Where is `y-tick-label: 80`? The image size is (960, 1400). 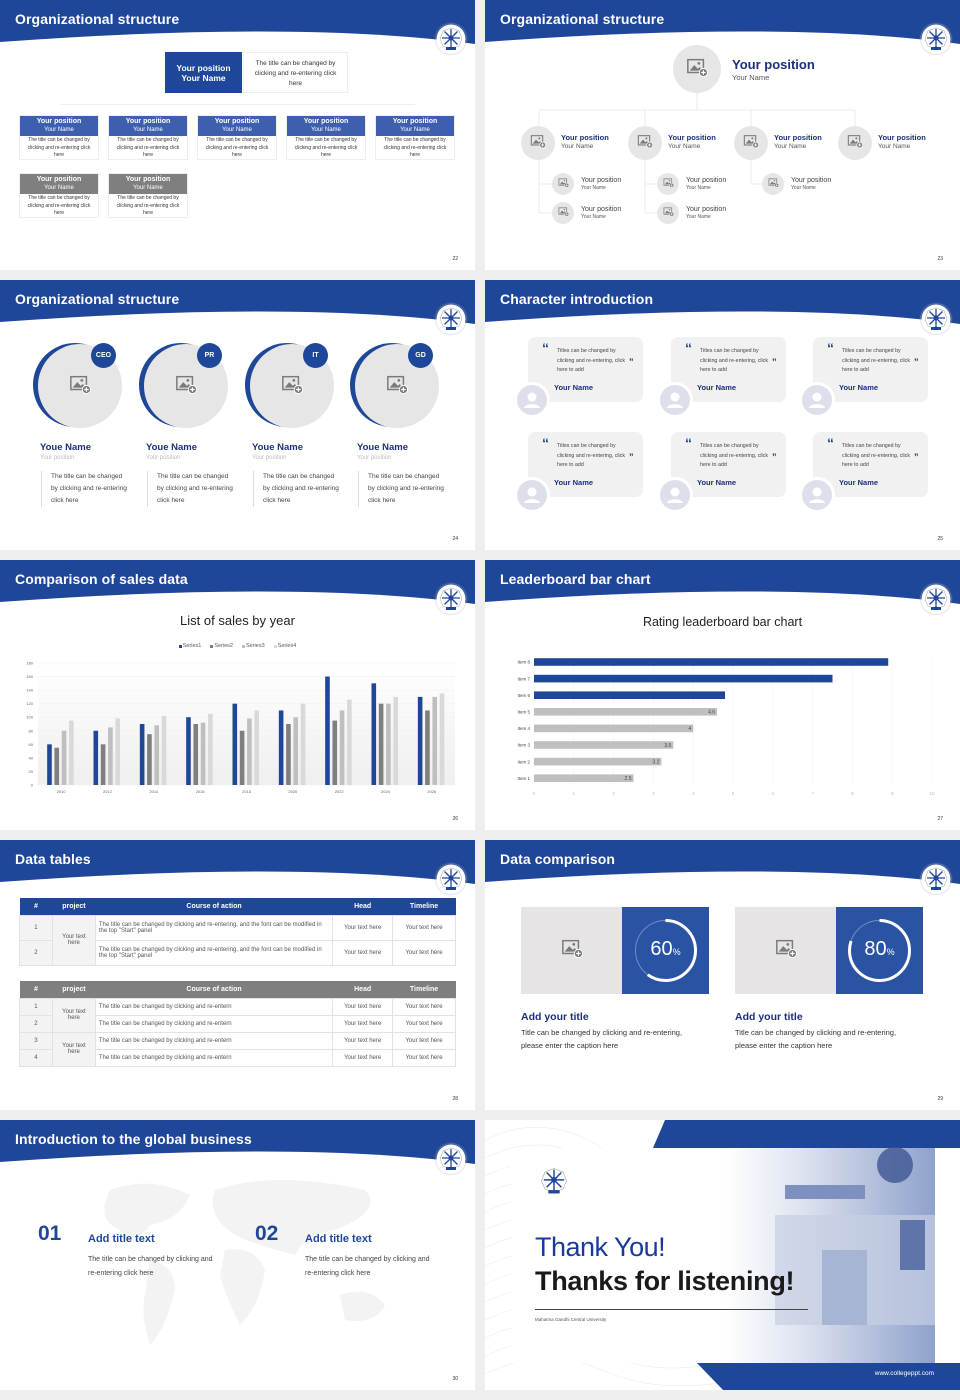 y-tick-label: 80 is located at coordinates (31, 730).